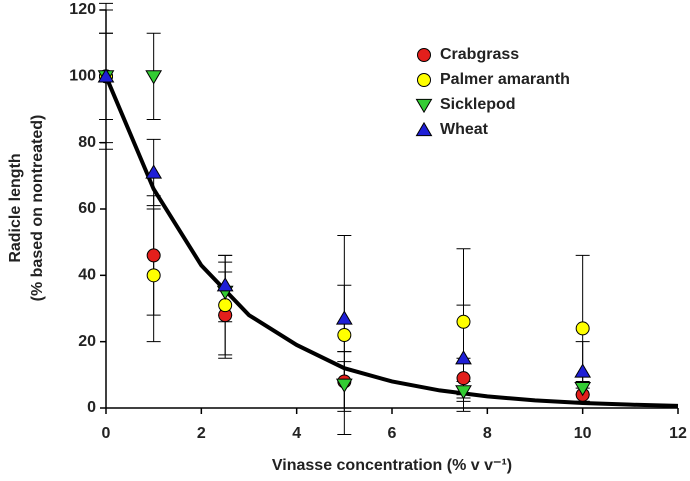 Image resolution: width=690 pixels, height=481 pixels. What do you see at coordinates (392, 465) in the screenshot?
I see `x-axis-label: Vinasse concentration (% v v⁻¹)` at bounding box center [392, 465].